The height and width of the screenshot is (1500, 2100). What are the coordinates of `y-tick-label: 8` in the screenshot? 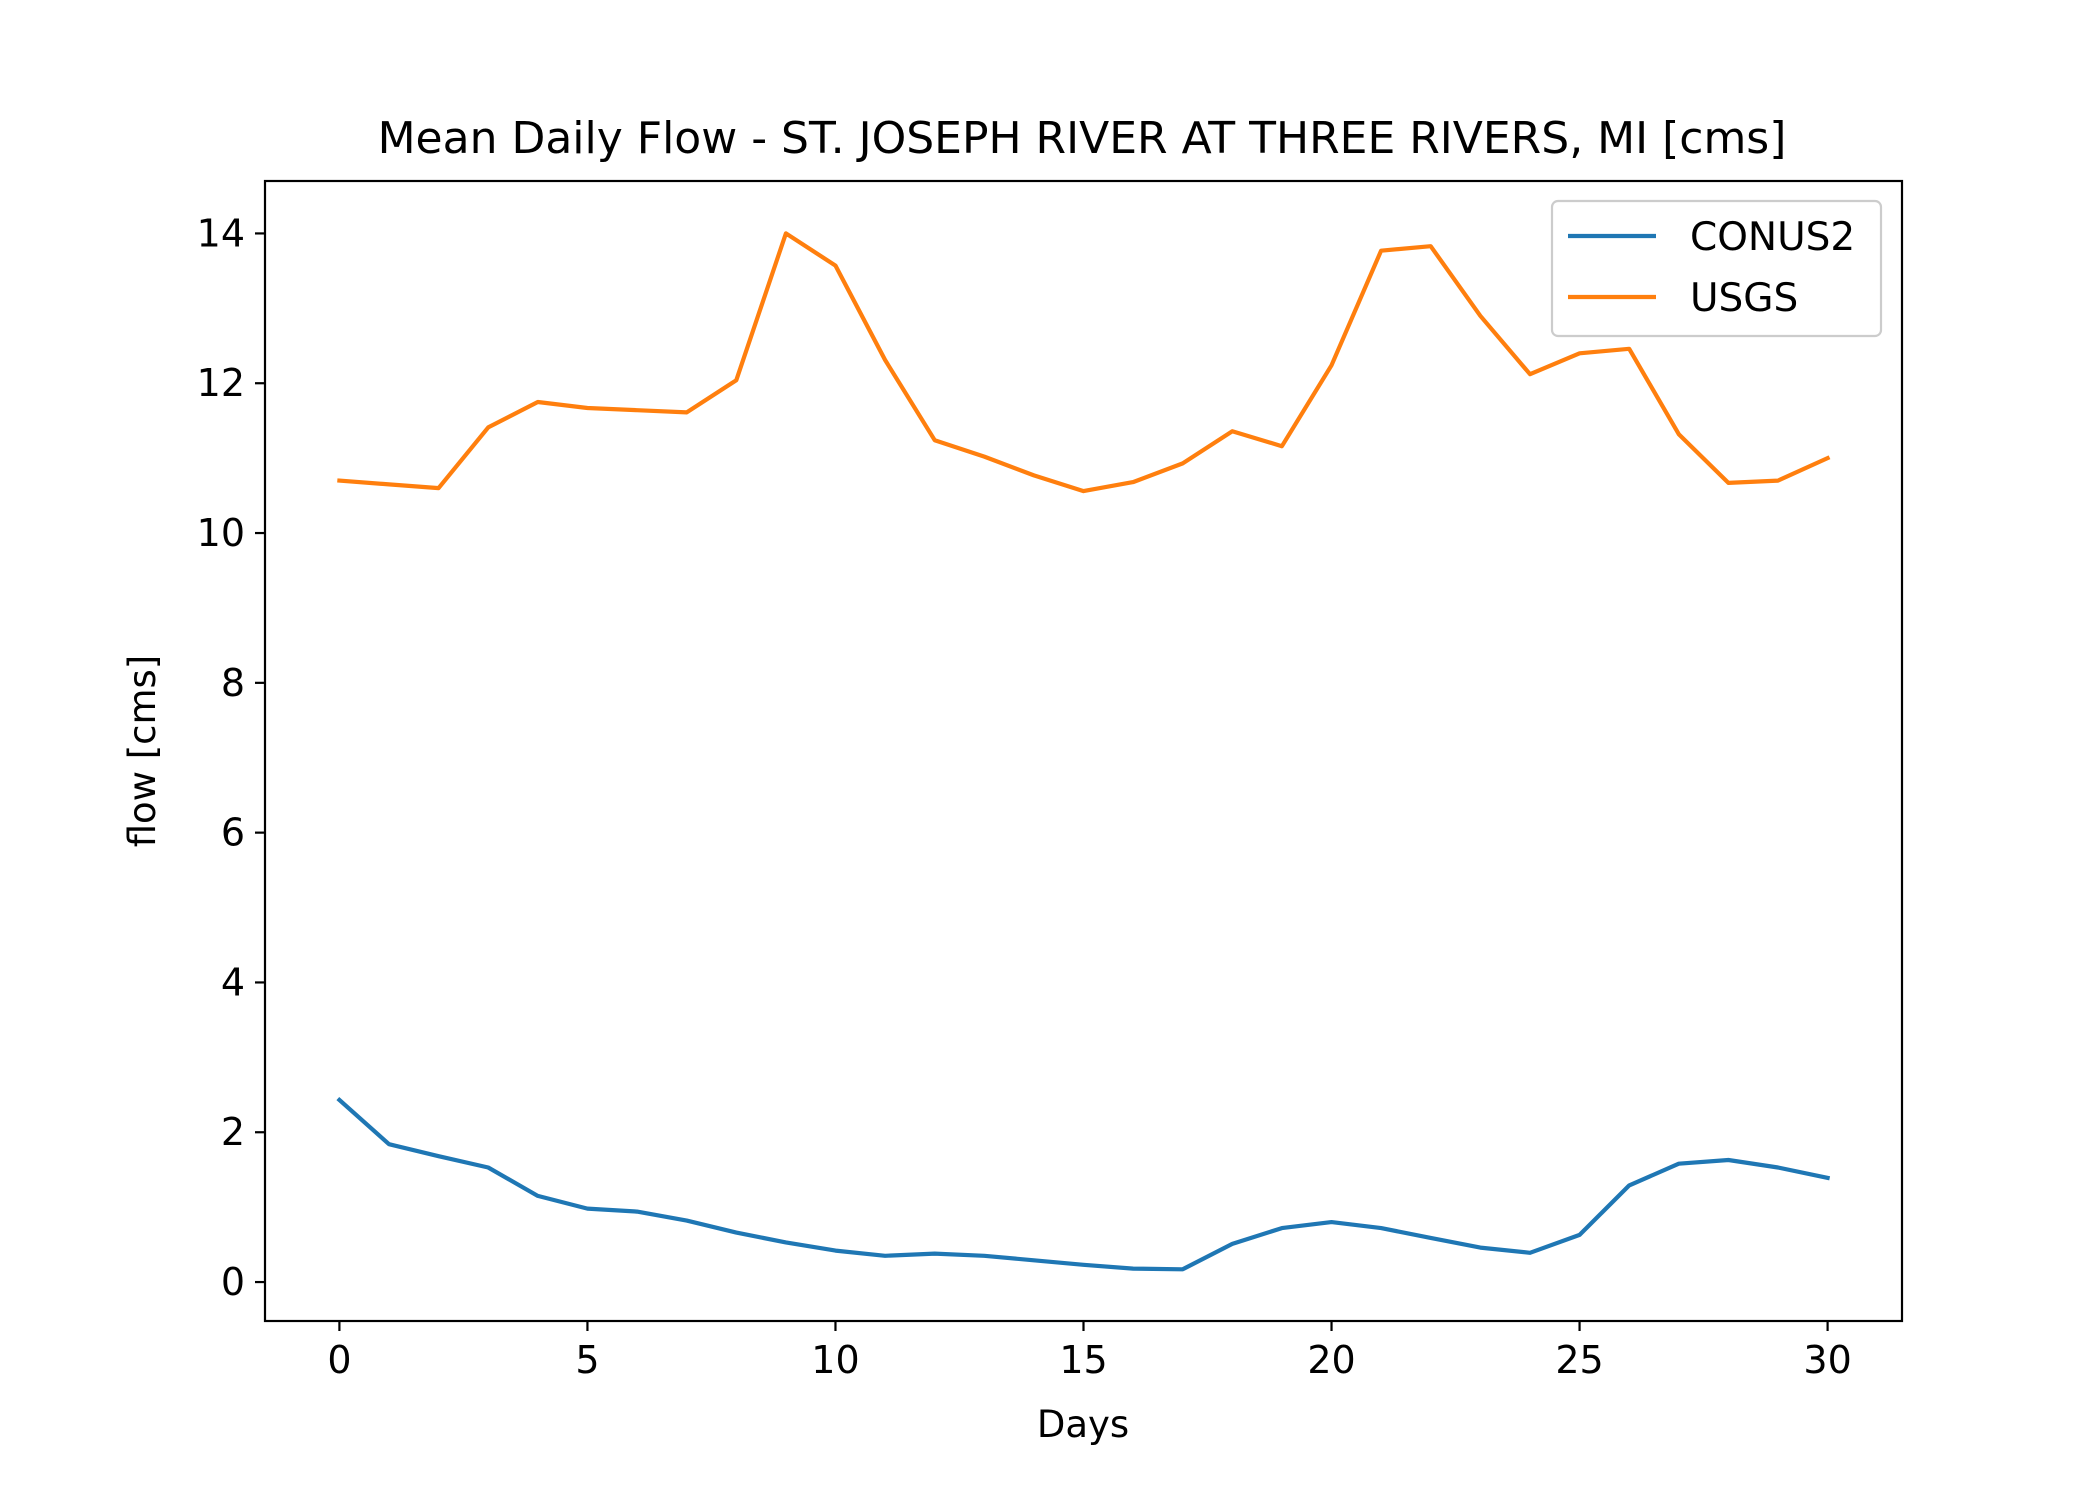 It's located at (233, 683).